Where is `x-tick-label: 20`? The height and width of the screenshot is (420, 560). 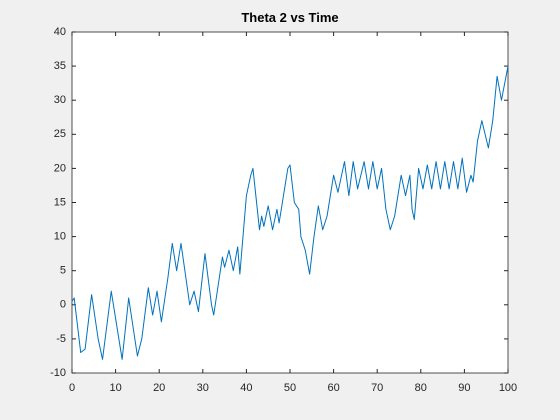
x-tick-label: 20 is located at coordinates (159, 388).